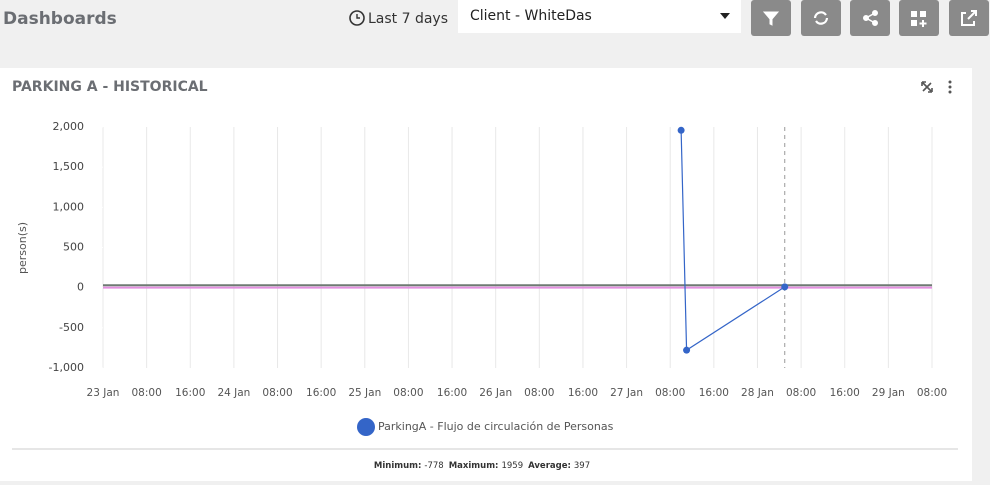 The image size is (990, 485). I want to click on x-tick-label: 24 Jan, so click(233, 393).